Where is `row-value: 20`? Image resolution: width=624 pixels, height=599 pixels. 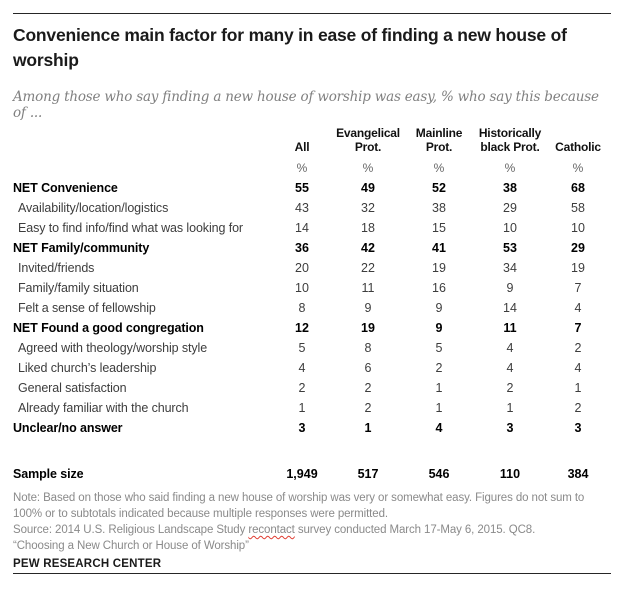
row-value: 20 is located at coordinates (302, 268).